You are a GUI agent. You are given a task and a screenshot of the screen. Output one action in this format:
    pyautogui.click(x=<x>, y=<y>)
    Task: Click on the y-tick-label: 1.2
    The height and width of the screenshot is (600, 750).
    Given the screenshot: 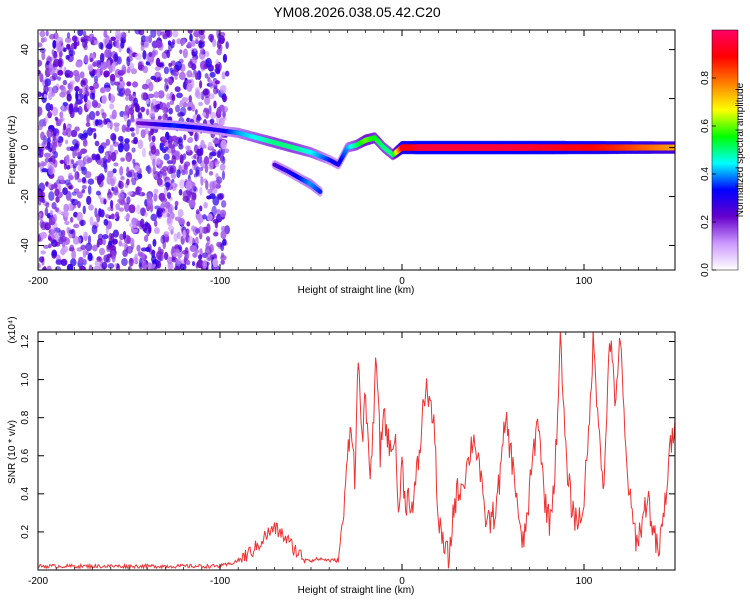 What is the action you would take?
    pyautogui.click(x=25, y=341)
    